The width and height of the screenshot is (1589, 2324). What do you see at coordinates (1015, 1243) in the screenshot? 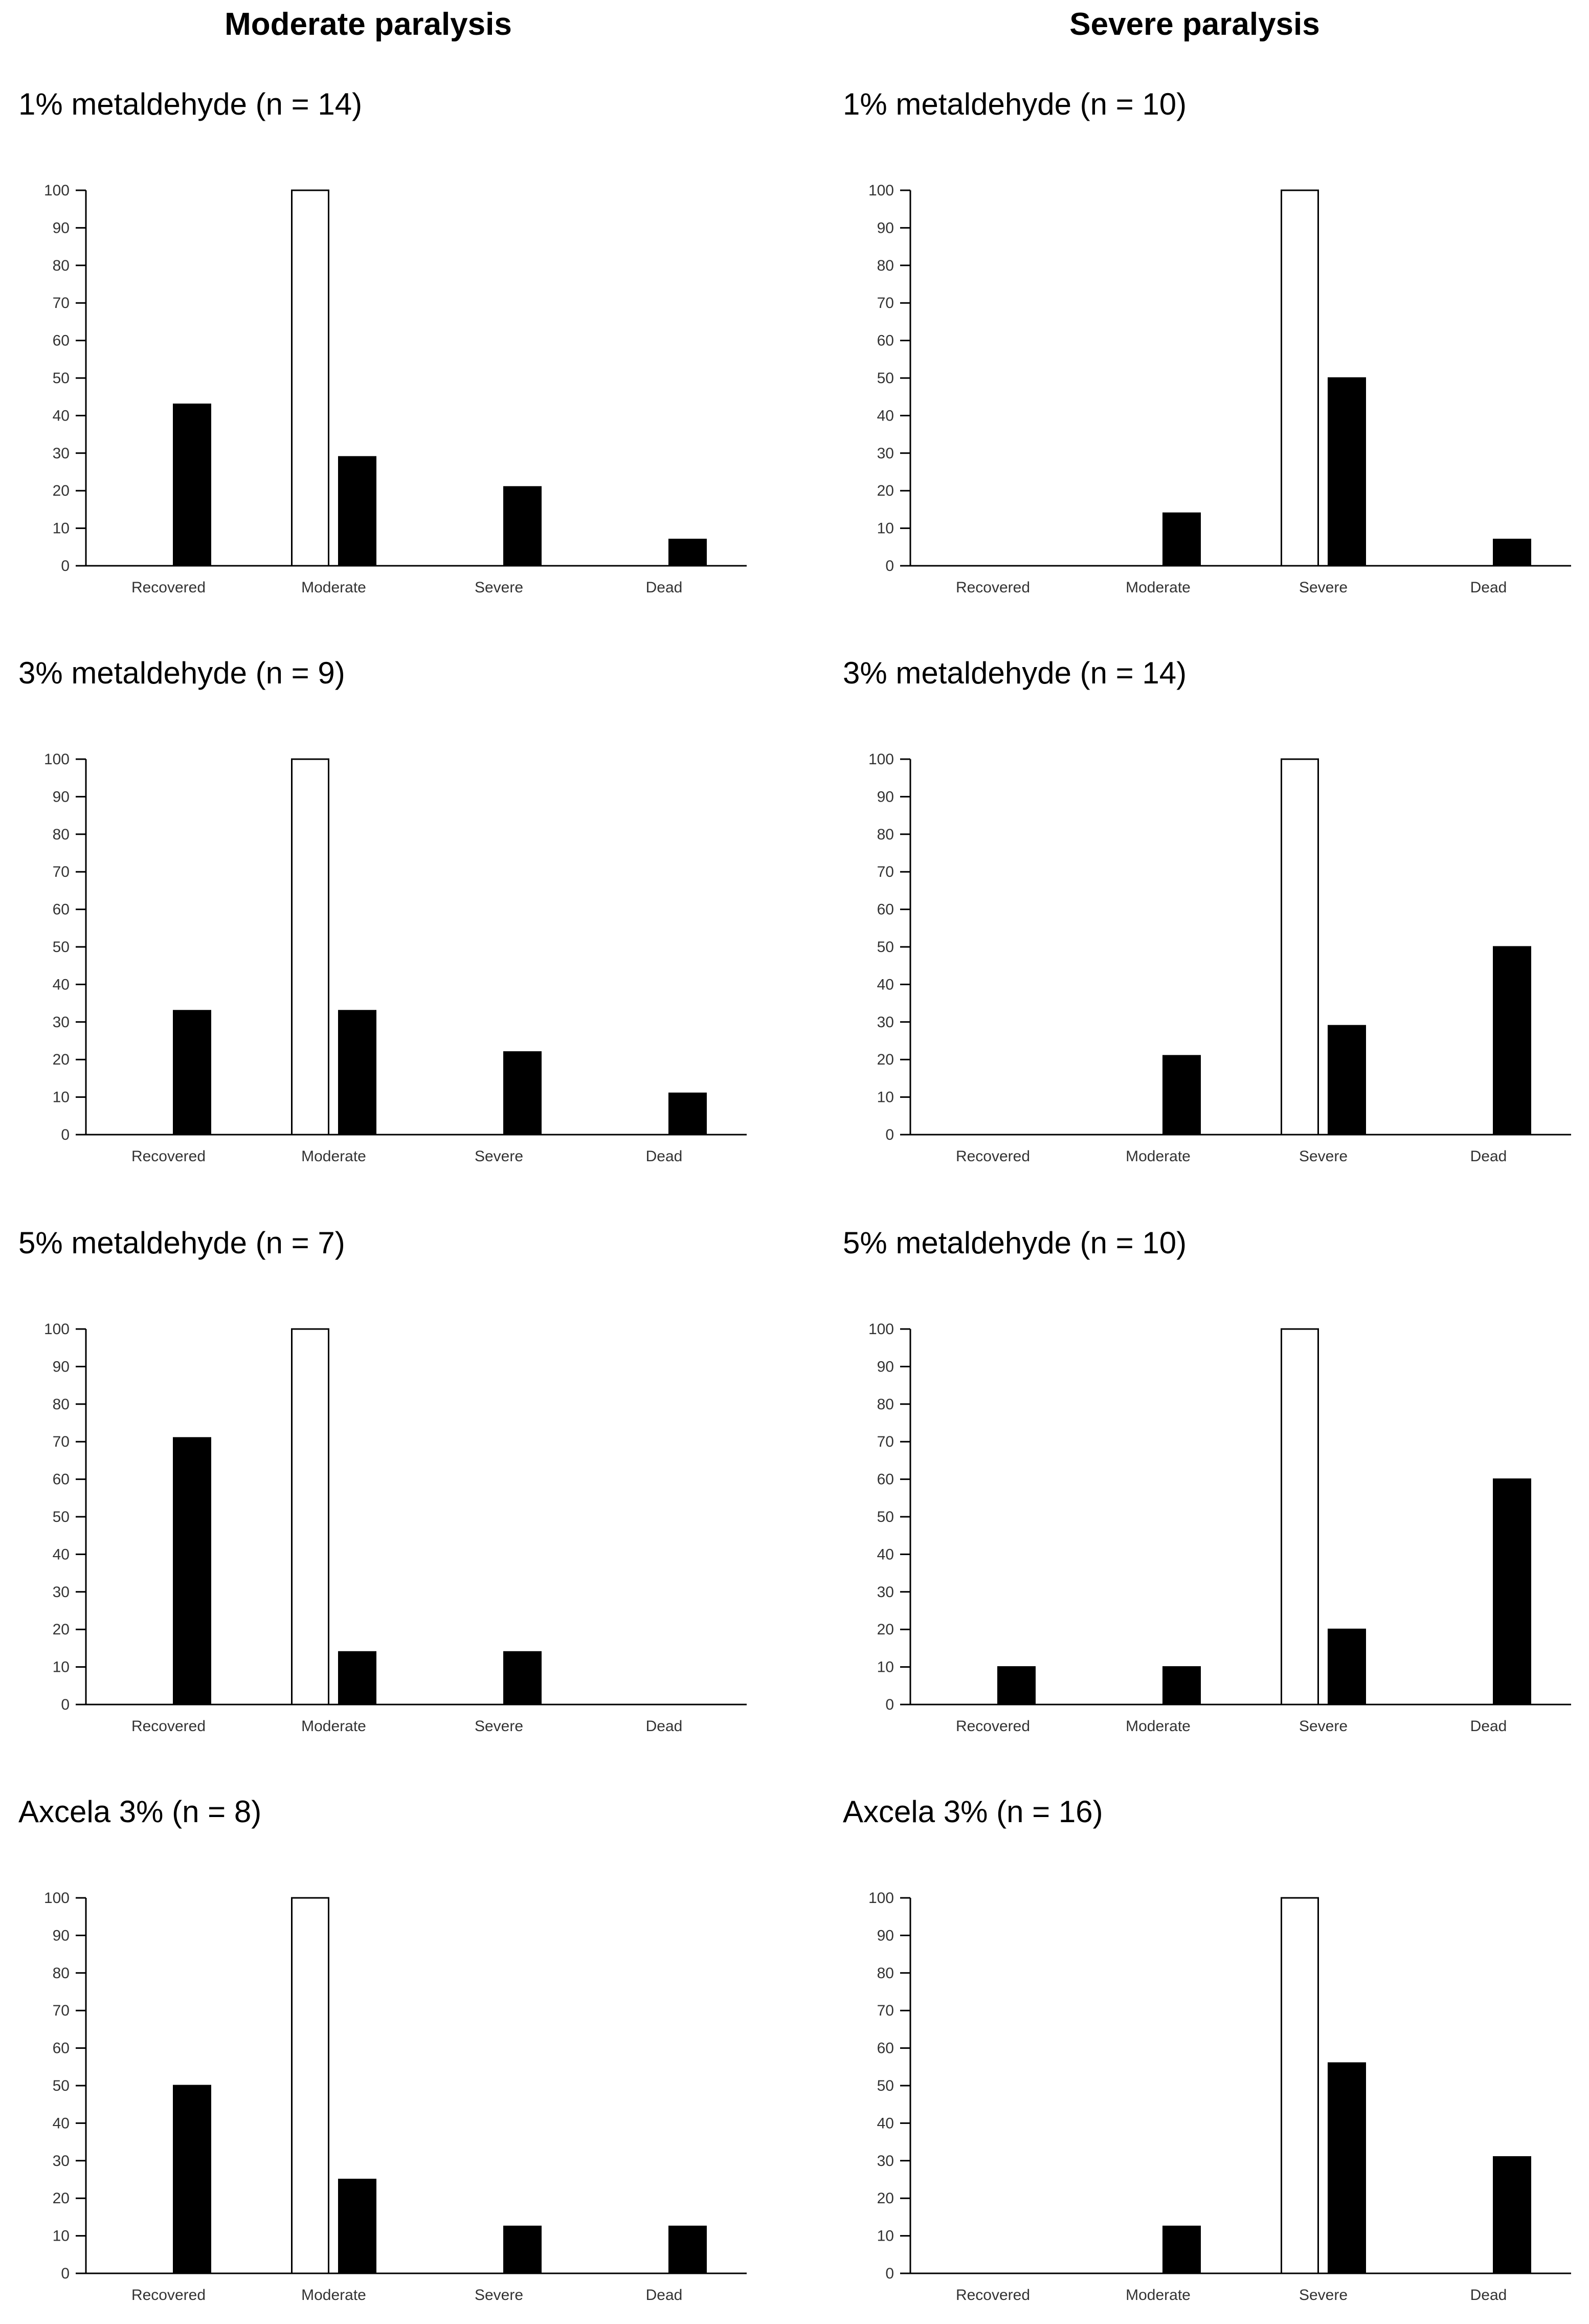
I see `panel-title: 5% metaldehyde (n = 10)` at bounding box center [1015, 1243].